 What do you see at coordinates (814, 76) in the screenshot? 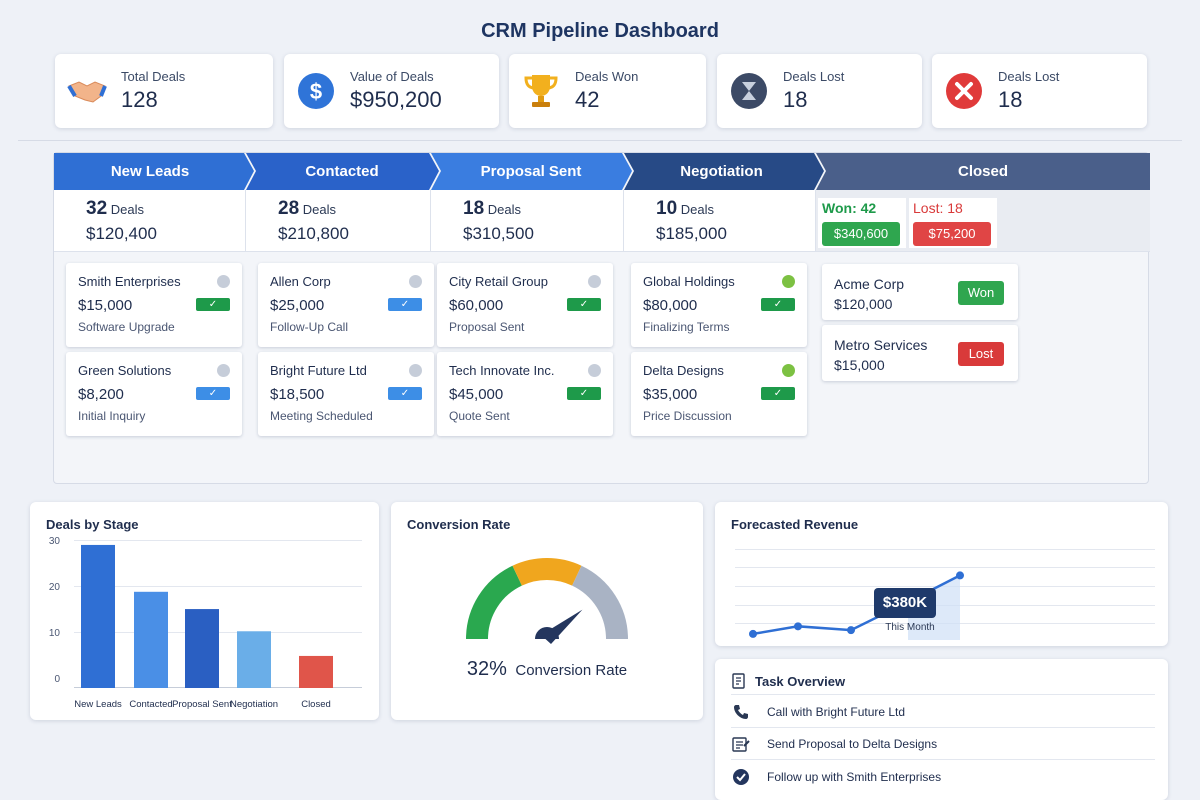
I see `kpi-label: Deals Lost` at bounding box center [814, 76].